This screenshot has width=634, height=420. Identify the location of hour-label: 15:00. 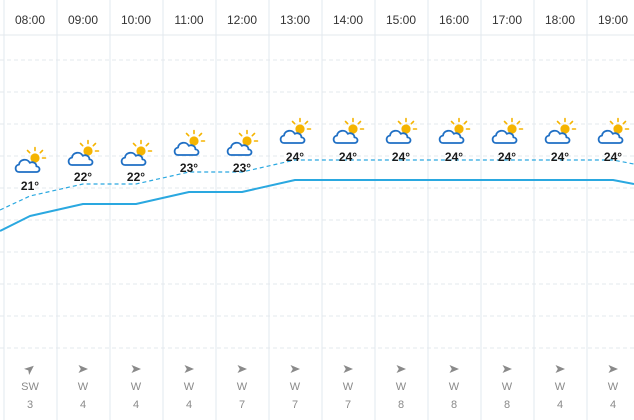
(401, 20).